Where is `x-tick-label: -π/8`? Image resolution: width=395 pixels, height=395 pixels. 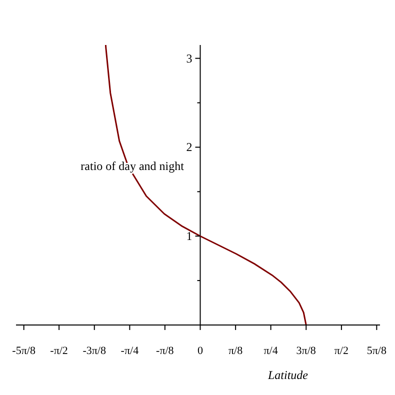 x-tick-label: -π/8 is located at coordinates (165, 351).